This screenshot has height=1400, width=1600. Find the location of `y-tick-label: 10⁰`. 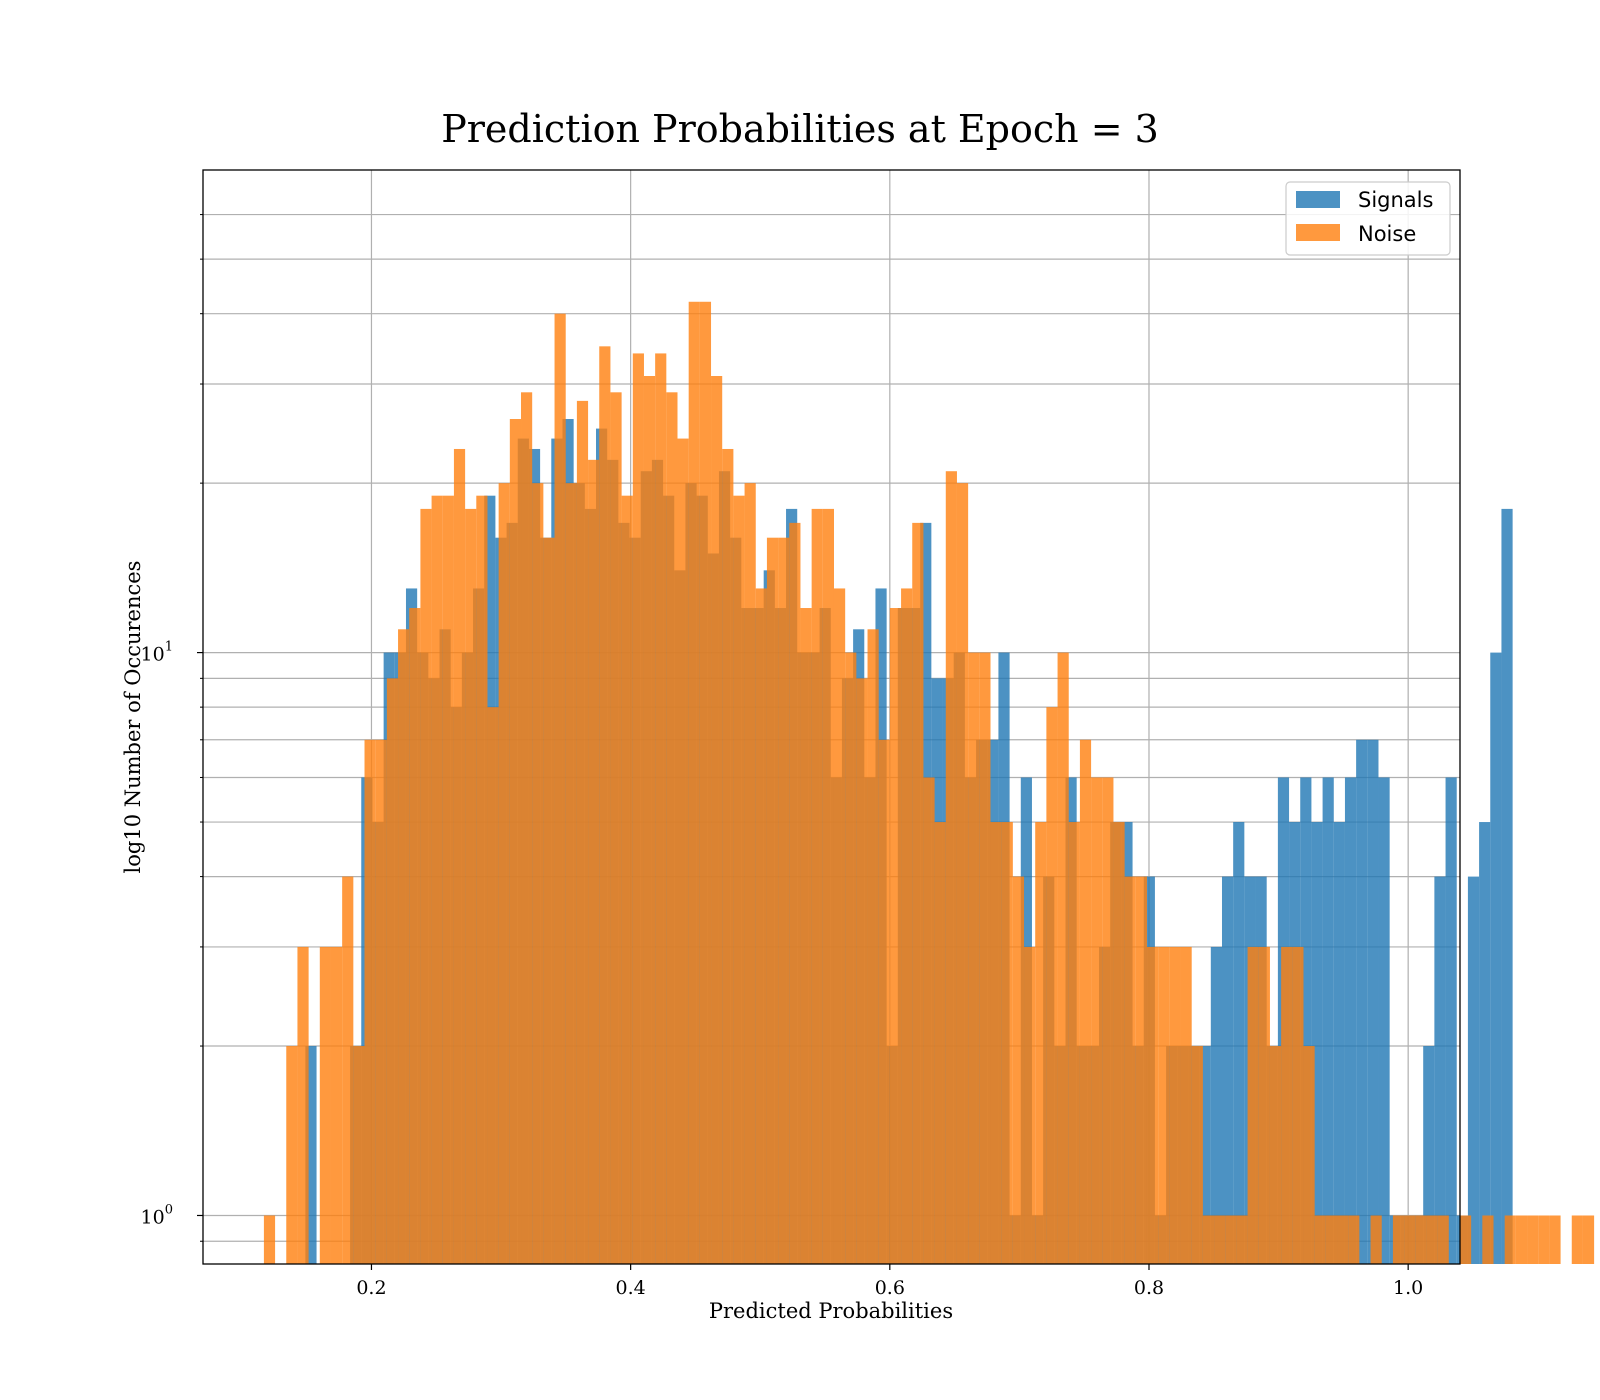

y-tick-label: 10⁰ is located at coordinates (157, 1215).